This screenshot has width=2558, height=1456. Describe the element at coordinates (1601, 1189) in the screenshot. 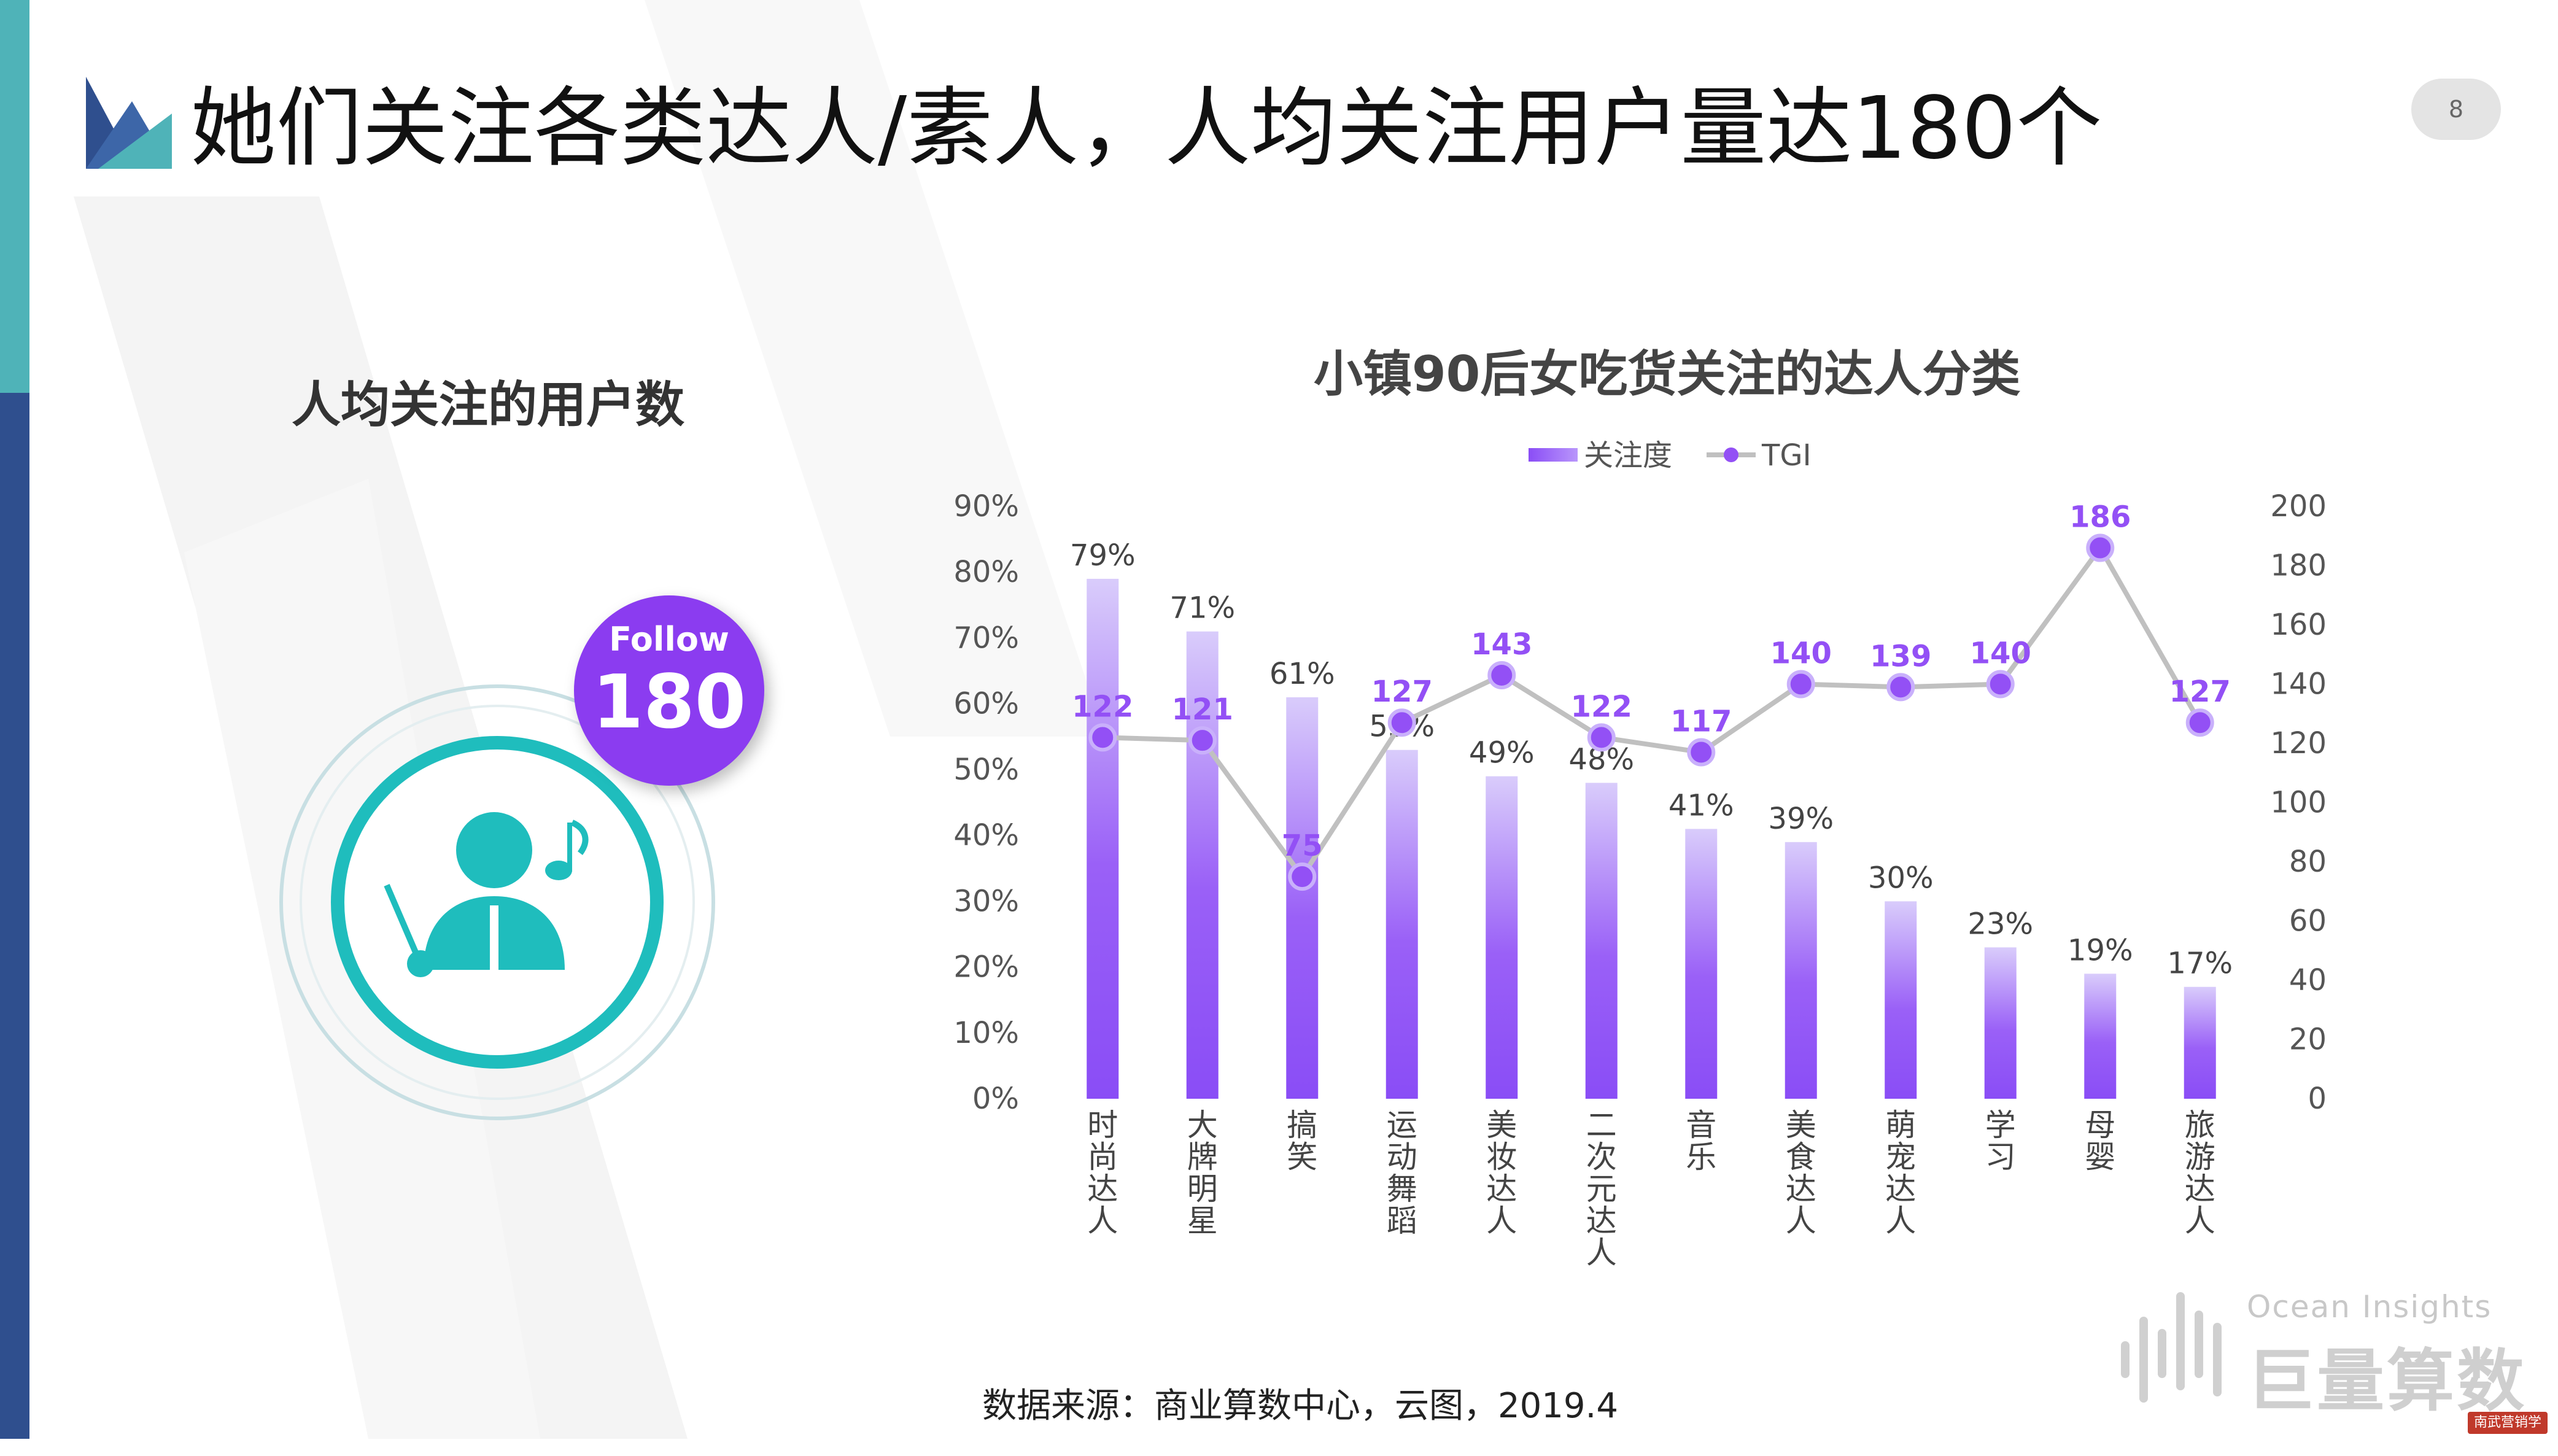

I see `x-axis-category-label: 二次元达人` at that location.